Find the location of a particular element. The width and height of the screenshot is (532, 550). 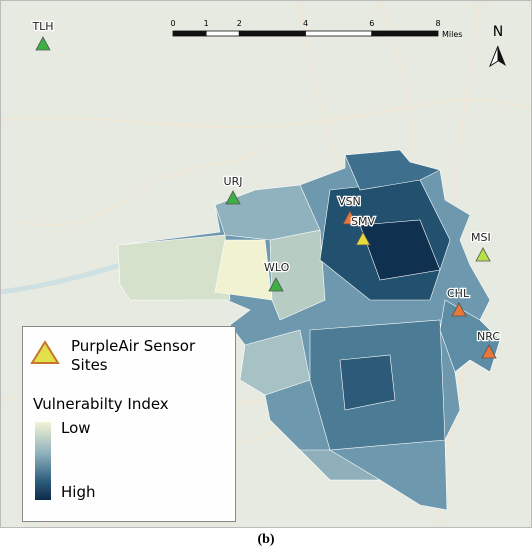

legend-low: Low is located at coordinates (76, 428).